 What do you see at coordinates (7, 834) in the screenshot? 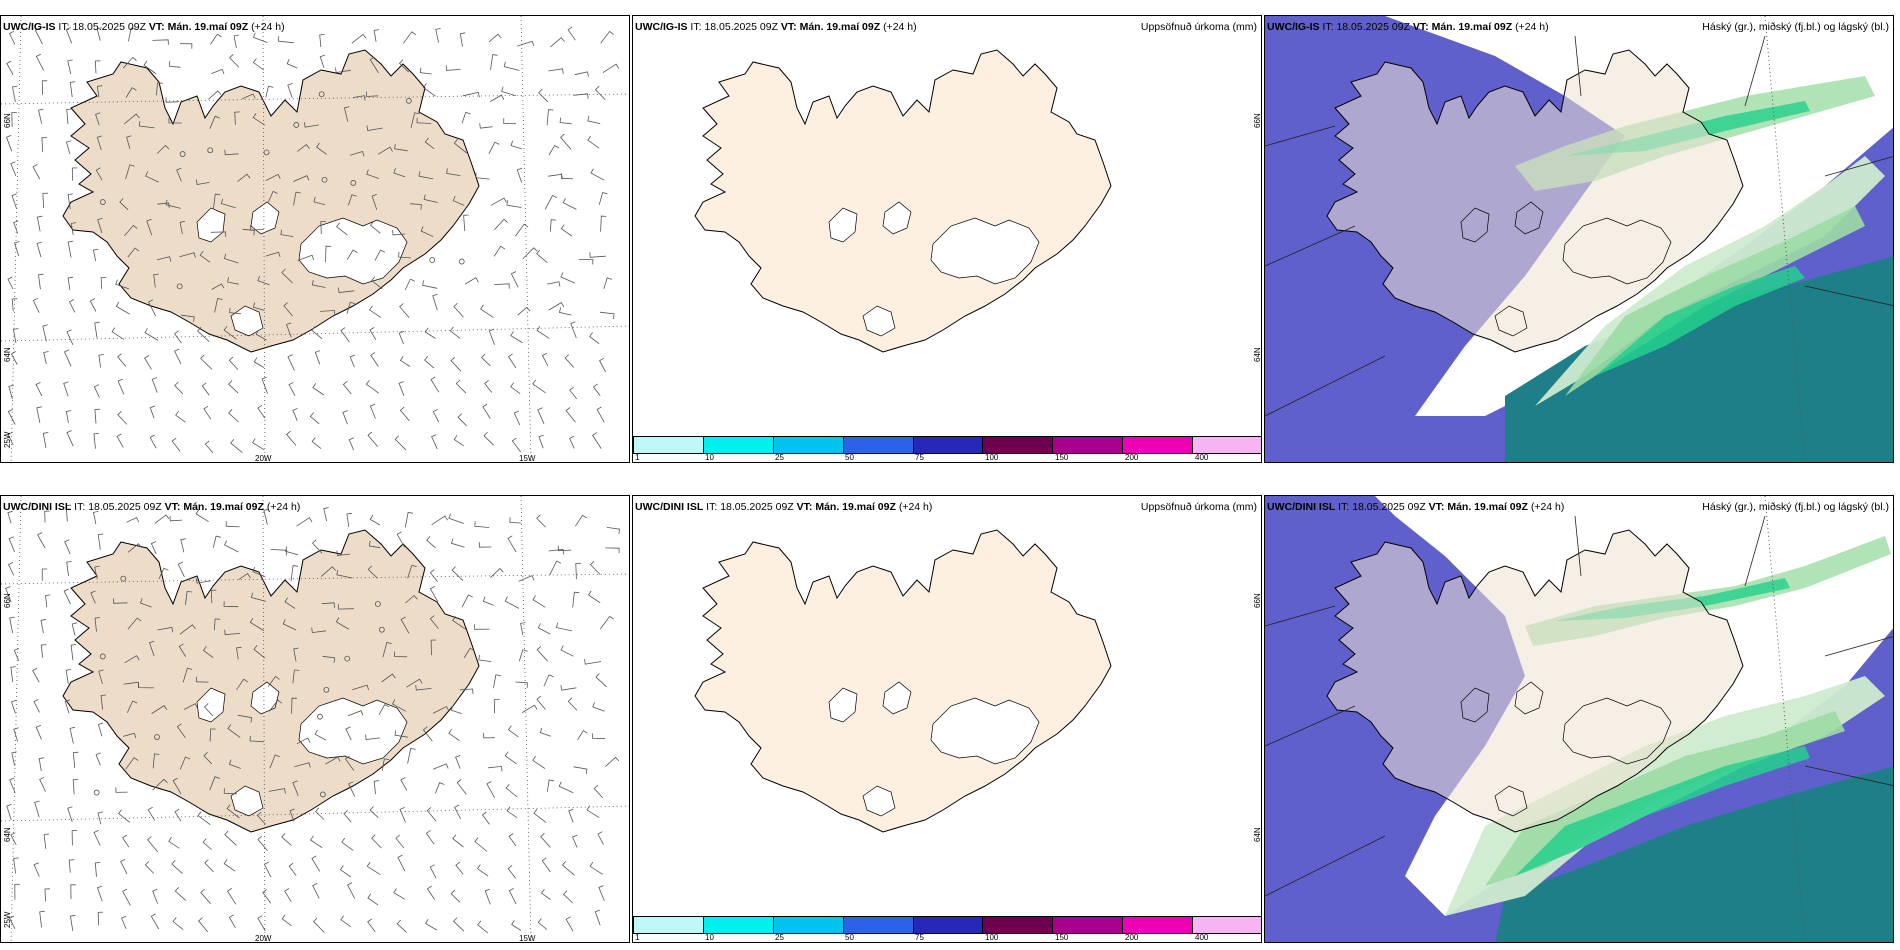
I see `tick-lat64: 64N` at bounding box center [7, 834].